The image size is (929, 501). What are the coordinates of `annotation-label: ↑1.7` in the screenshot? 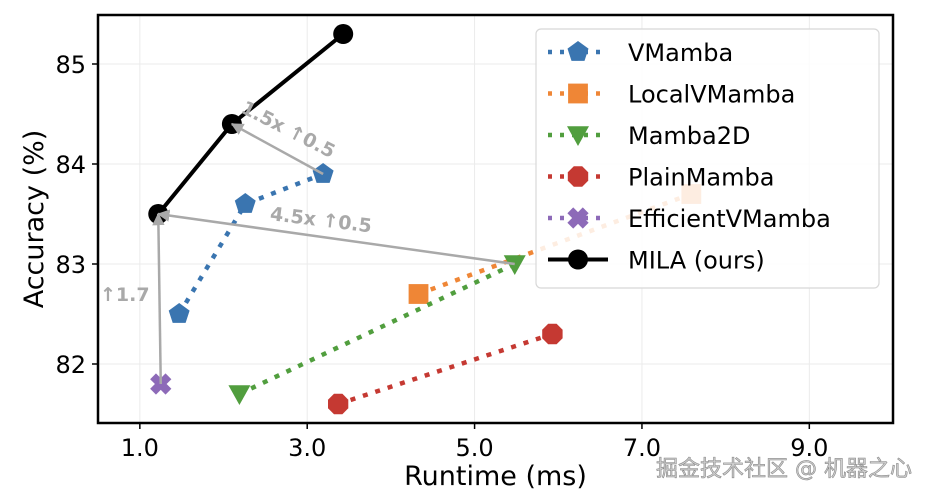 It's located at (125, 295).